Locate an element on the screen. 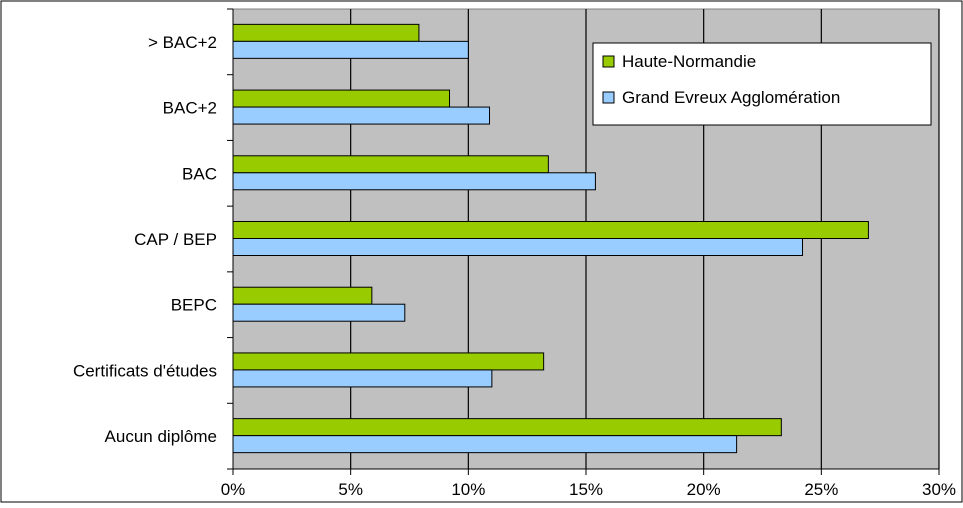  legend-label: Haute-Normandie is located at coordinates (689, 61).